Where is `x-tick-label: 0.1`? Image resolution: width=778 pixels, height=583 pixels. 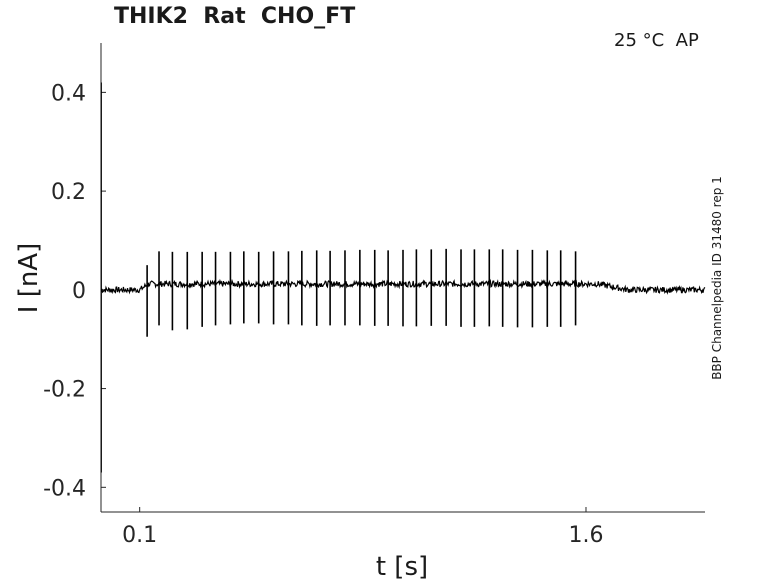 x-tick-label: 0.1 is located at coordinates (139, 535).